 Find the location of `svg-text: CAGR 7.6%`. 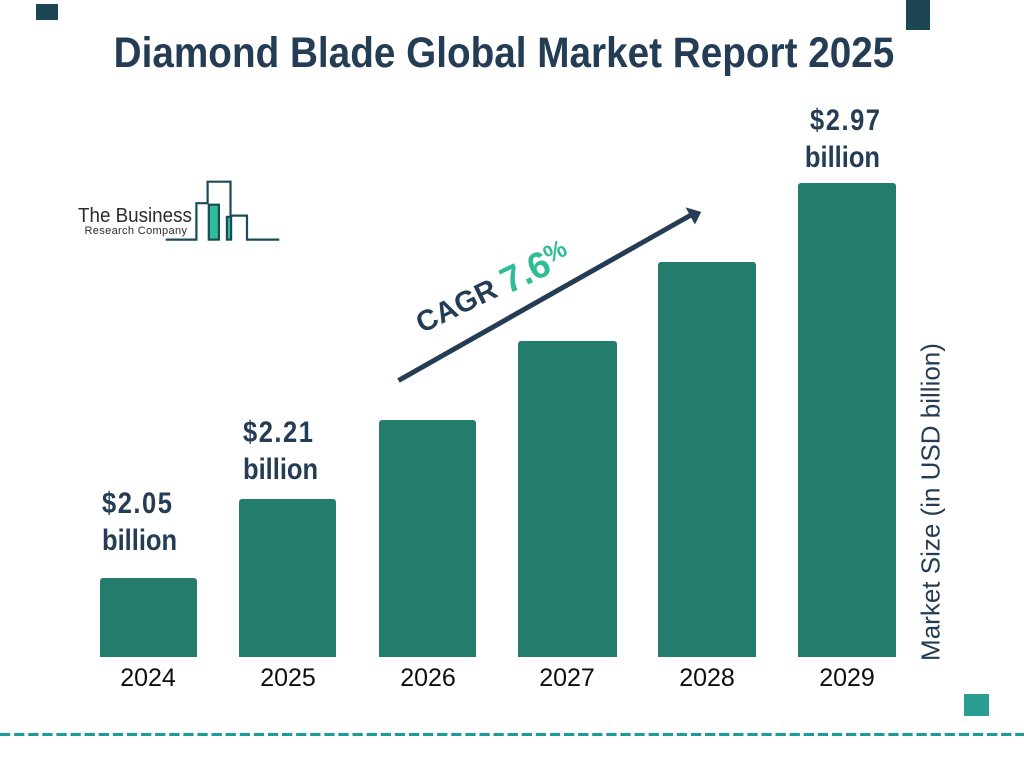

svg-text: CAGR 7.6% is located at coordinates (493, 288).